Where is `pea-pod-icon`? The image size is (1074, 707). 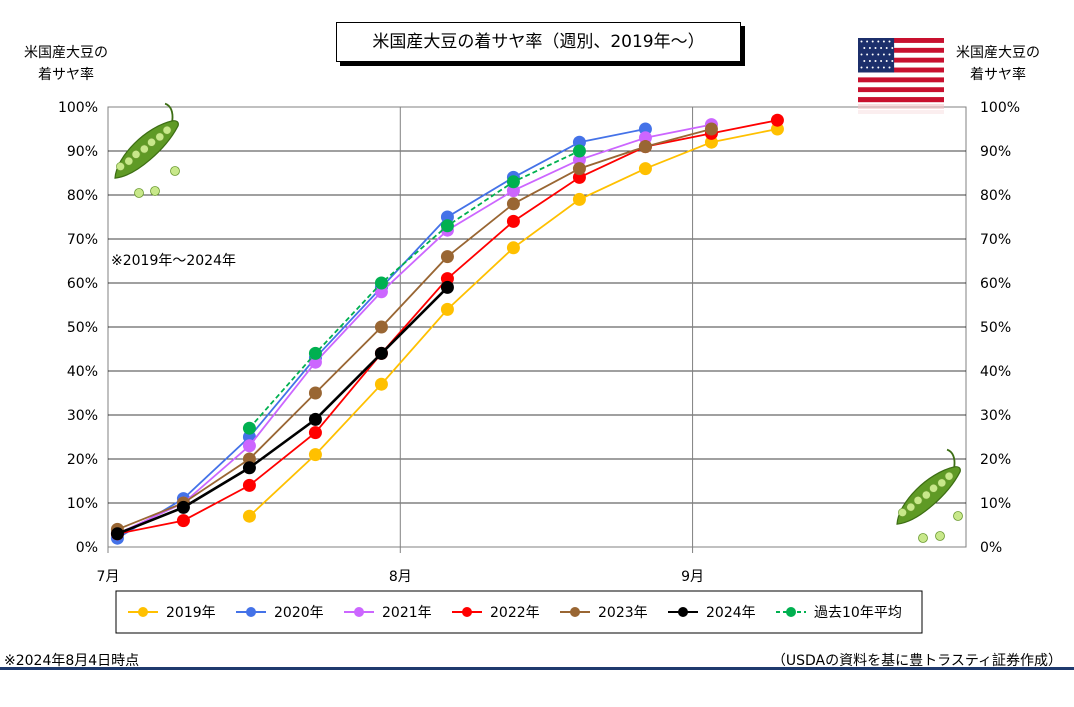
pea-pod-icon is located at coordinates (146, 140).